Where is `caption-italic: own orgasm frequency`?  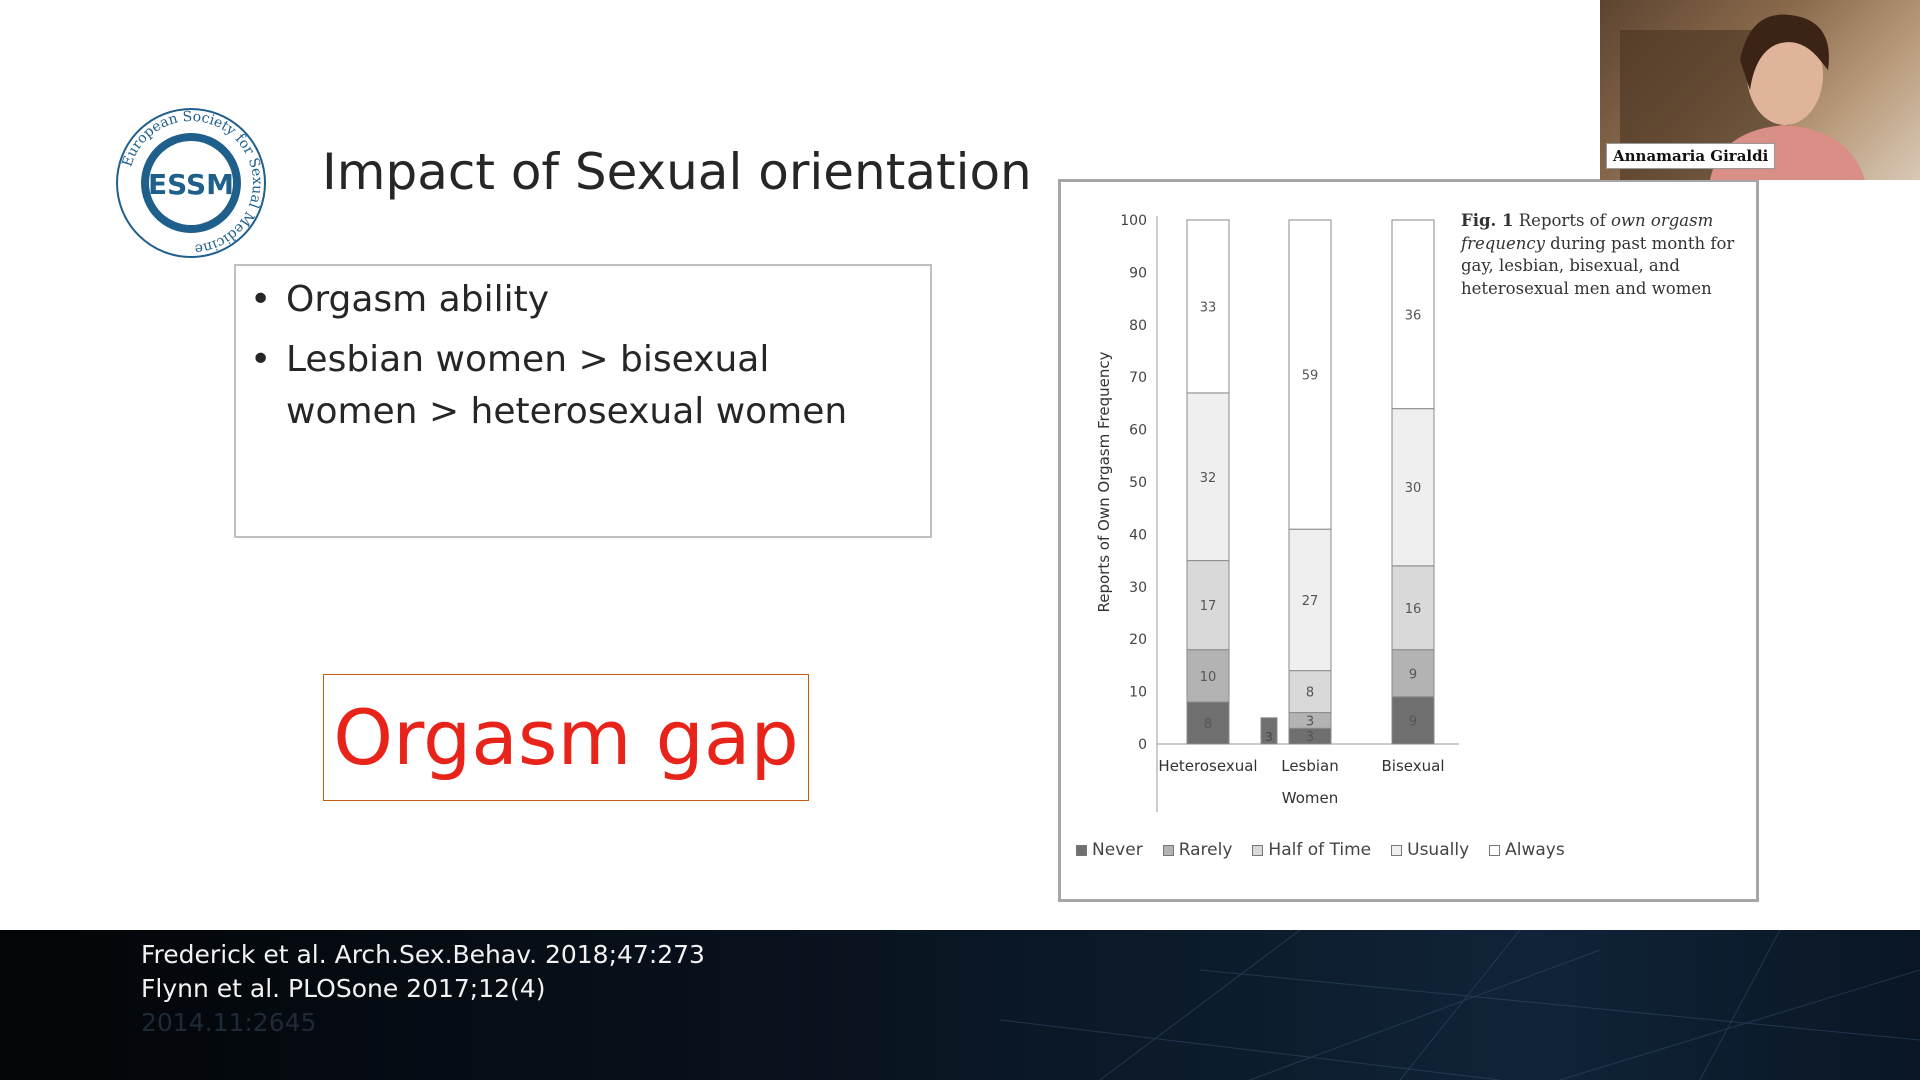
caption-italic: own orgasm frequency is located at coordinates (1587, 232).